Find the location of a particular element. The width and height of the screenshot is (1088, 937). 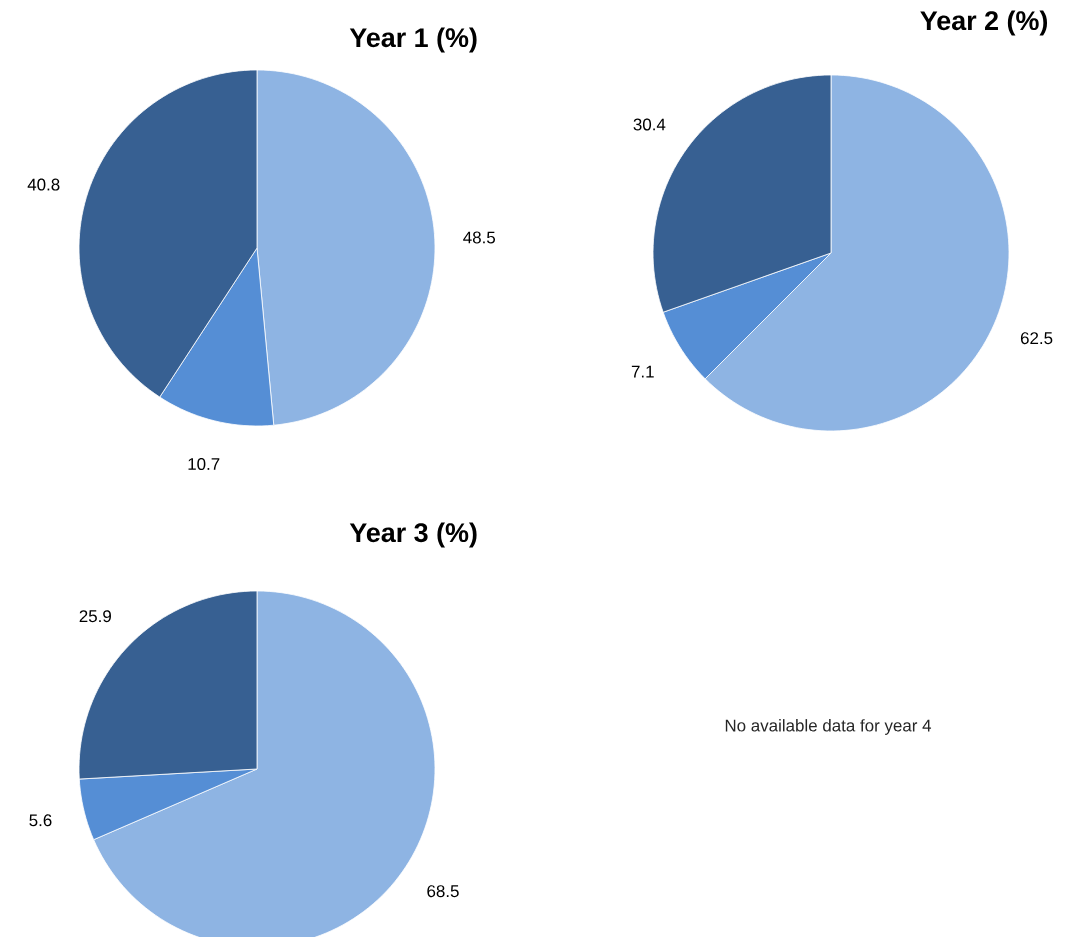

data-label: 30.4 is located at coordinates (649, 124).